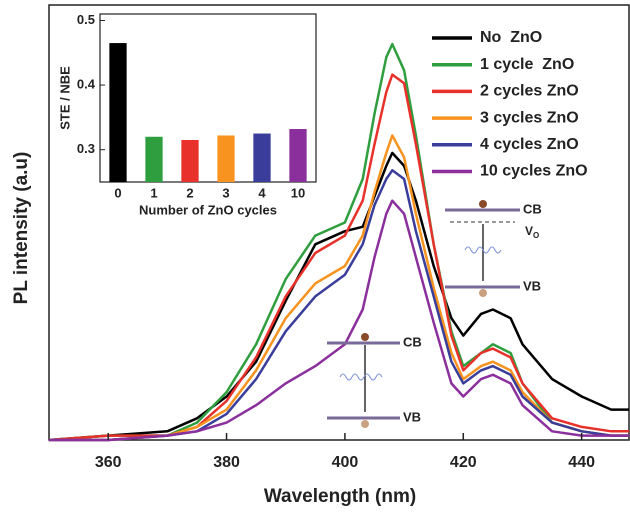 The image size is (630, 515). What do you see at coordinates (189, 192) in the screenshot?
I see `inset-x-tick-label: 2` at bounding box center [189, 192].